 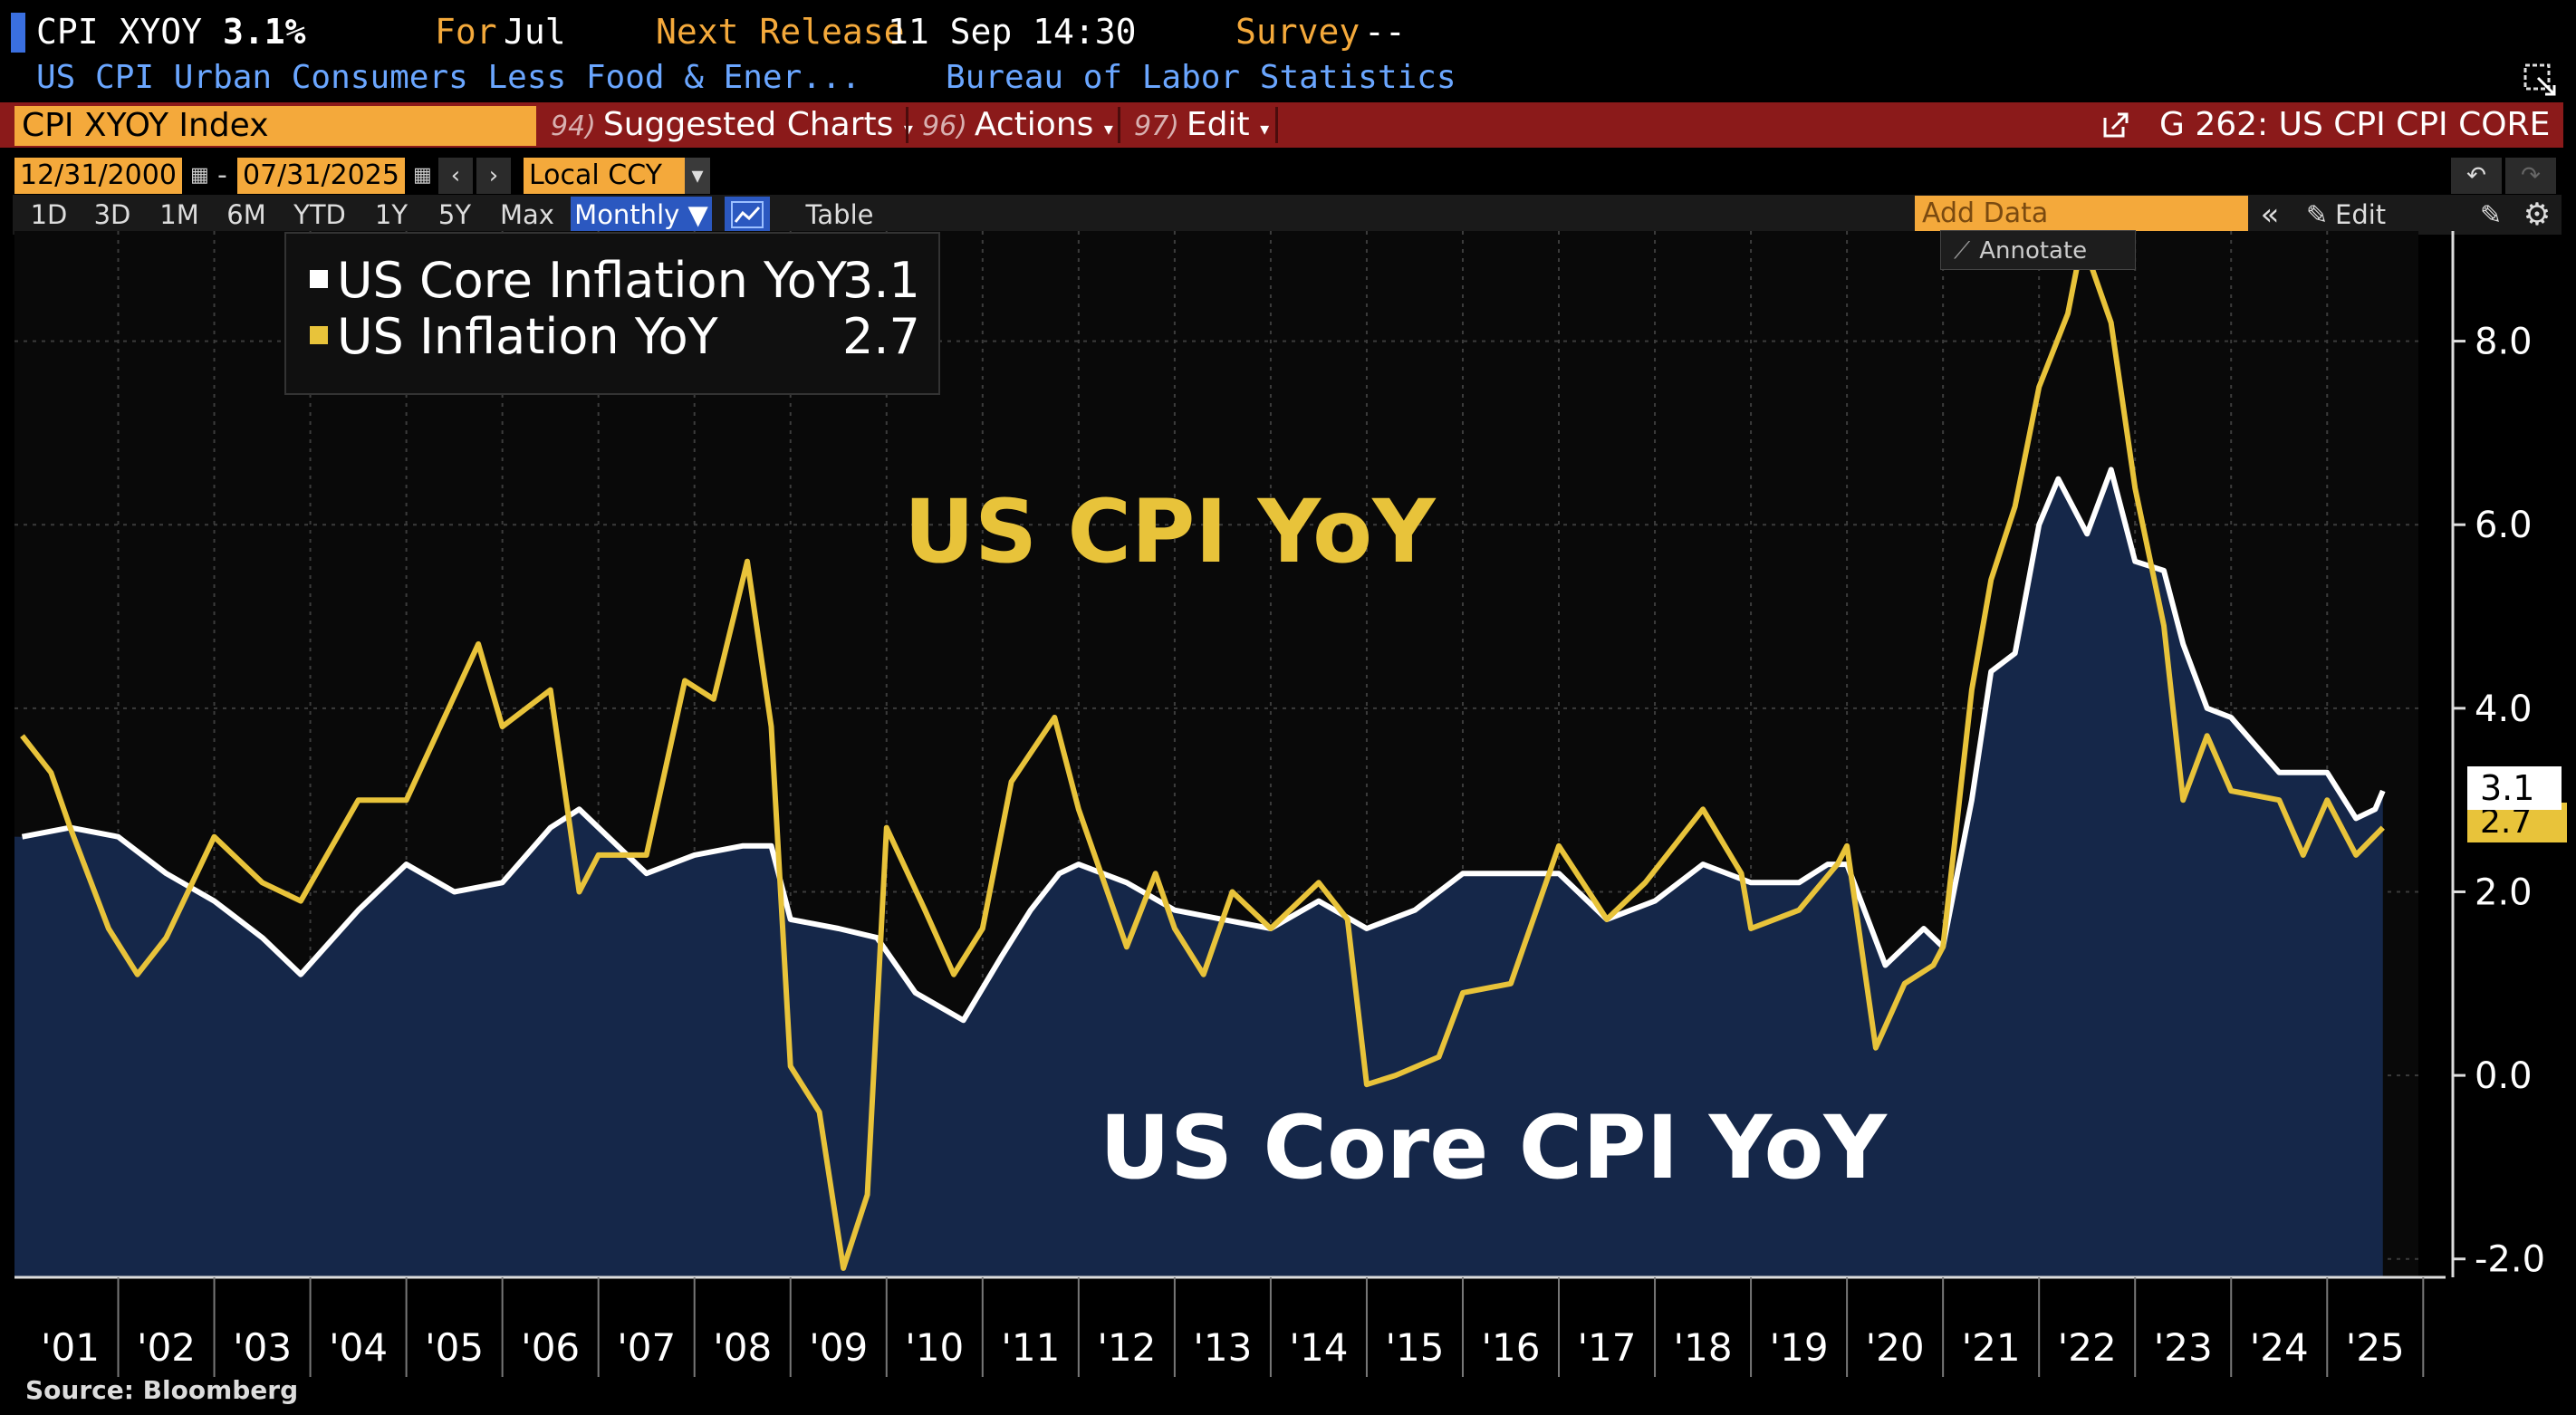 I want to click on edit-chart-button: Edit Chart, so click(x=2371, y=232).